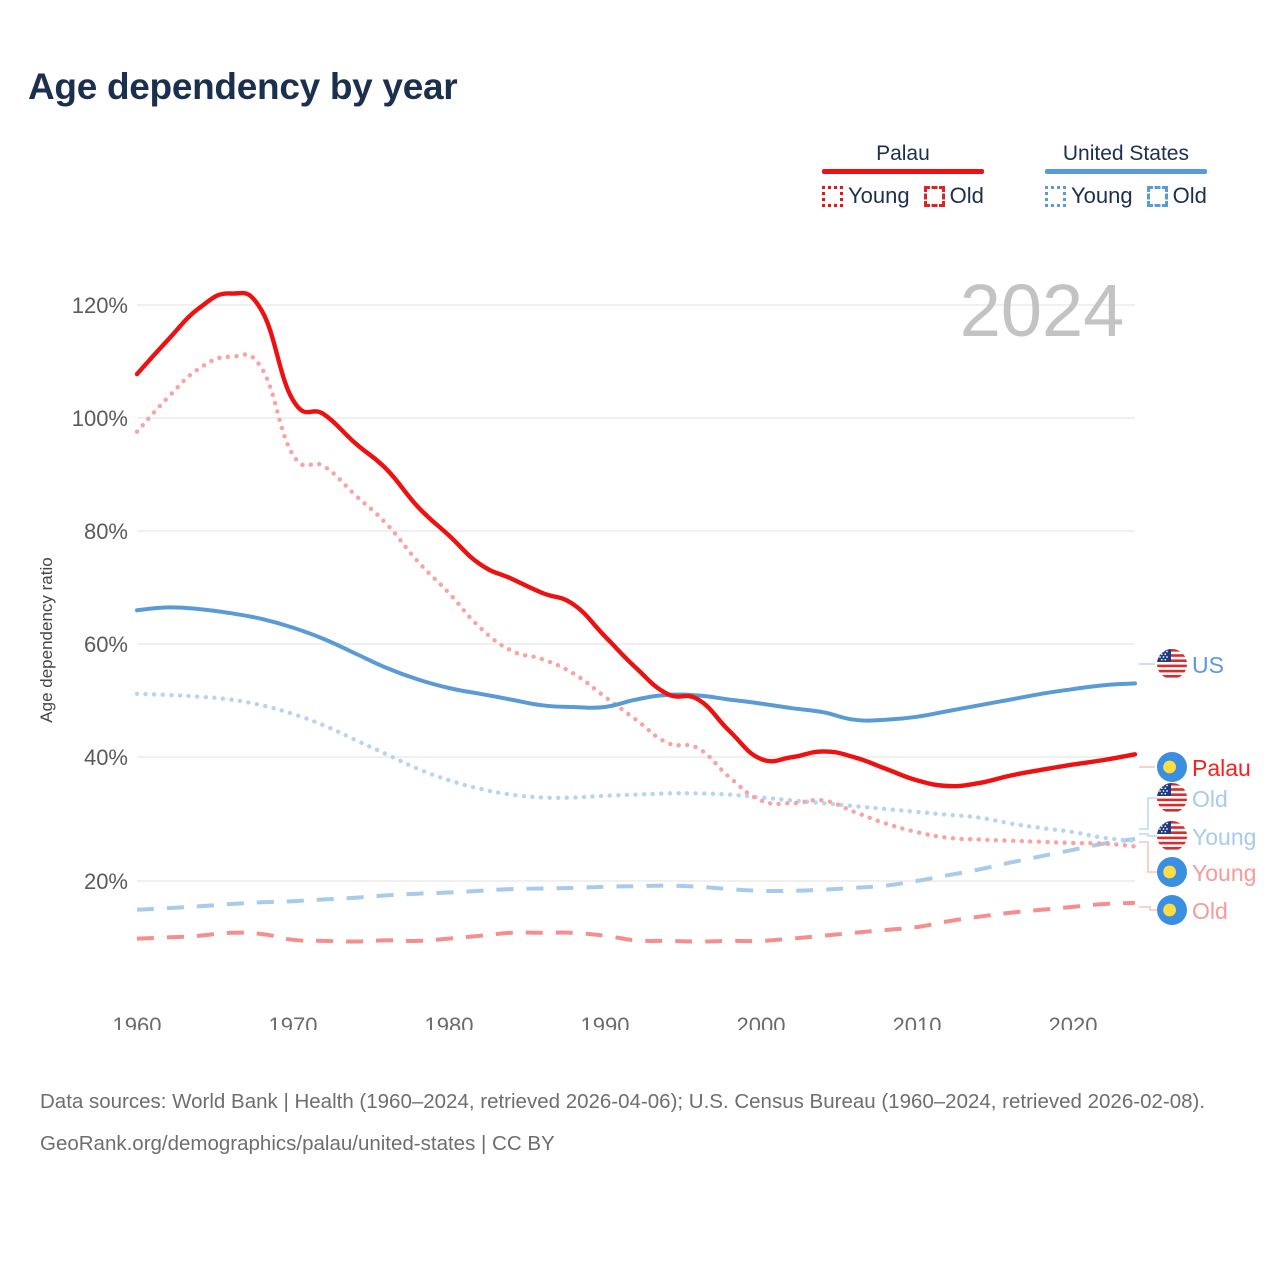 The height and width of the screenshot is (1280, 1280). What do you see at coordinates (1125, 153) in the screenshot?
I see `legend-country-united-states: United States` at bounding box center [1125, 153].